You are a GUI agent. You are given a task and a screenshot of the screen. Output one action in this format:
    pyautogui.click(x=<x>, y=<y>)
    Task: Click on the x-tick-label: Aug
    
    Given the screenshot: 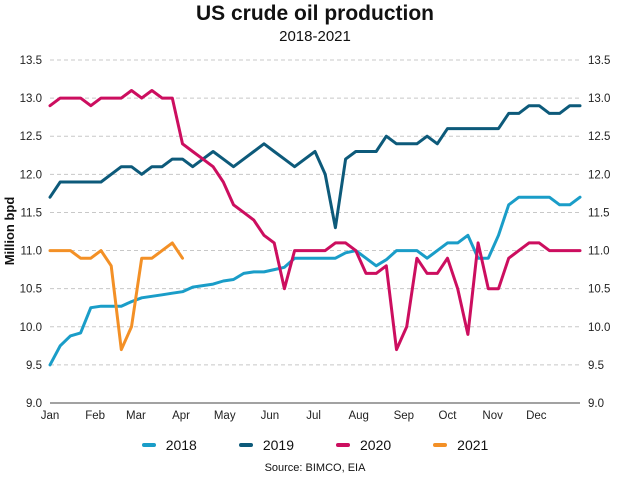 What is the action you would take?
    pyautogui.click(x=358, y=416)
    